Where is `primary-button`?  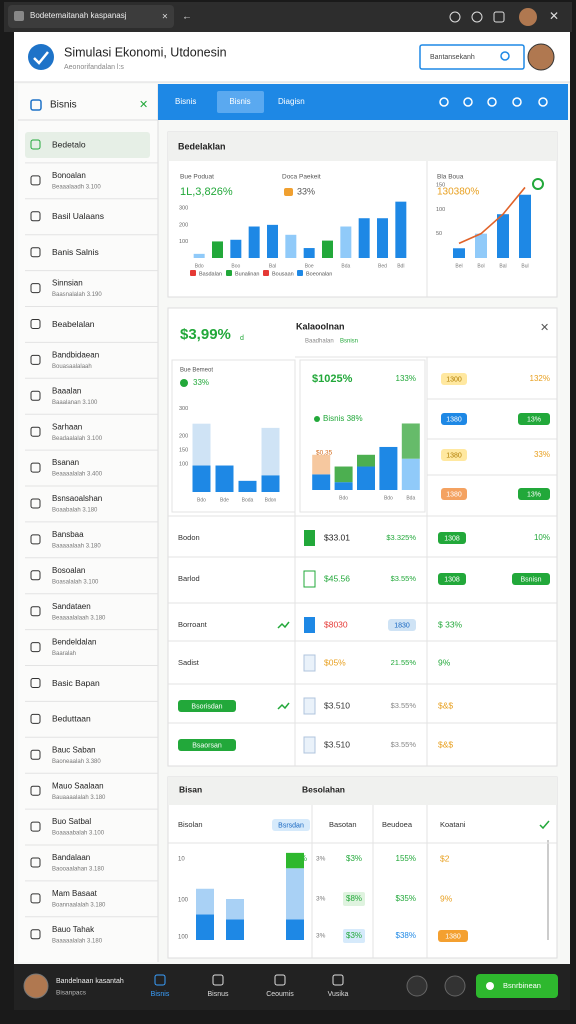 primary-button is located at coordinates (517, 986).